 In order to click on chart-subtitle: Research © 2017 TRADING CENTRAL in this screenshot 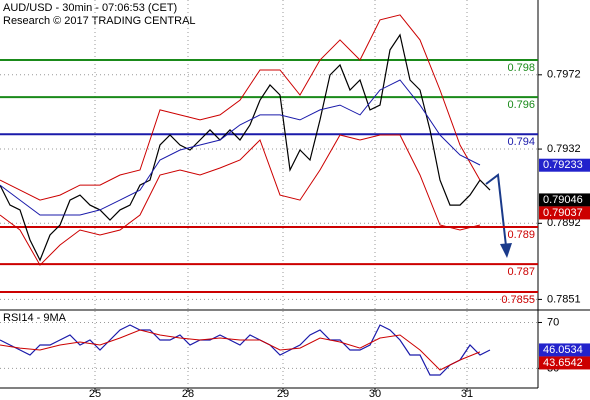, I will do `click(99, 21)`.